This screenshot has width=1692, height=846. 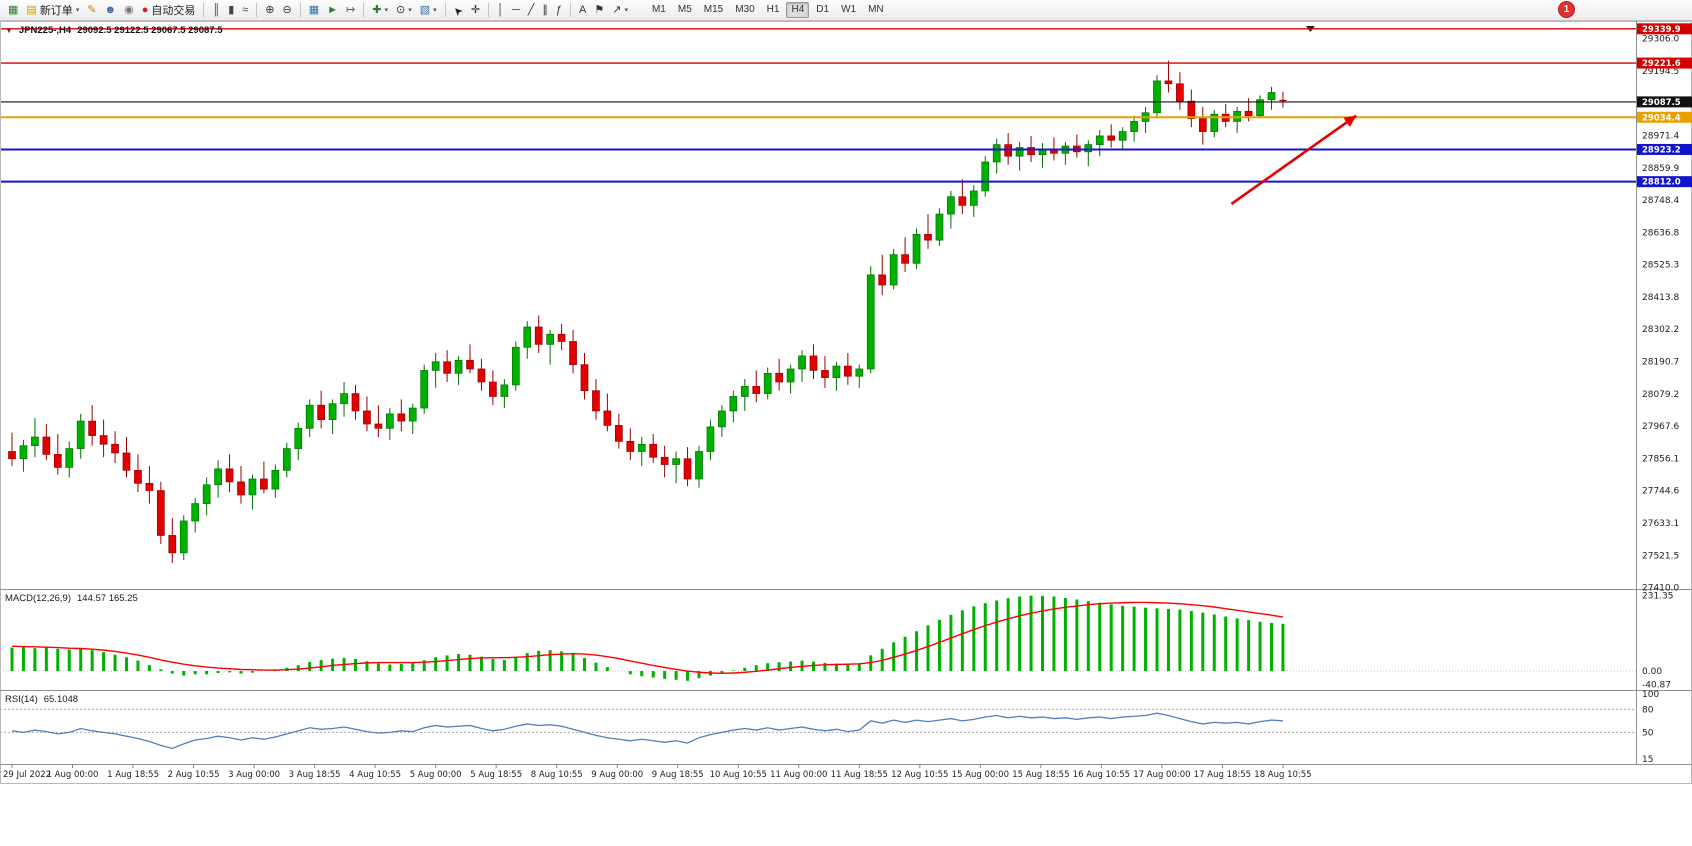 What do you see at coordinates (798, 775) in the screenshot?
I see `svg-text: 11 Aug 00:00` at bounding box center [798, 775].